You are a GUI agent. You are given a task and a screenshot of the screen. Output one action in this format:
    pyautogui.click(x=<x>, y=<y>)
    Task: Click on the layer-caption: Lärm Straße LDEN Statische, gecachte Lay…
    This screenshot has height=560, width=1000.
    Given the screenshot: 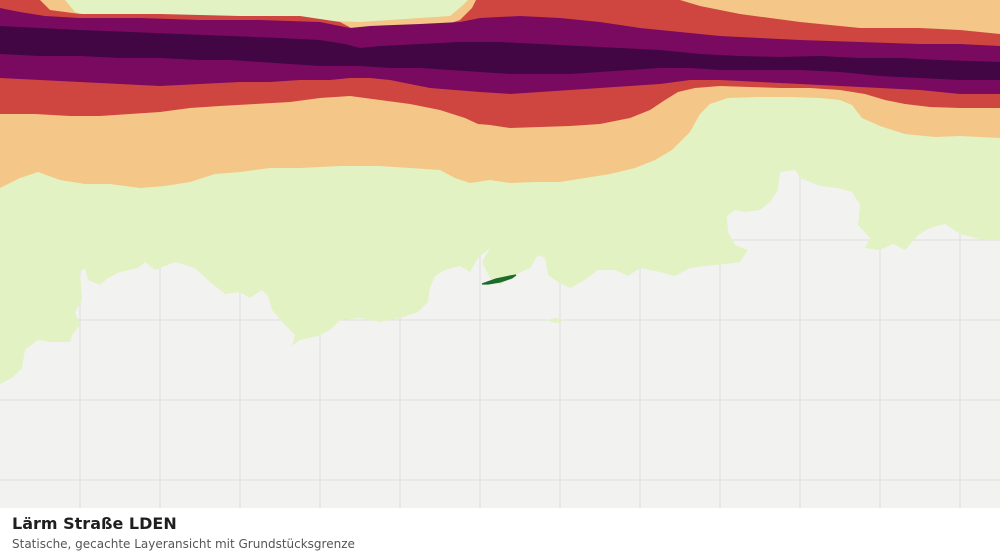 What is the action you would take?
    pyautogui.click(x=500, y=534)
    